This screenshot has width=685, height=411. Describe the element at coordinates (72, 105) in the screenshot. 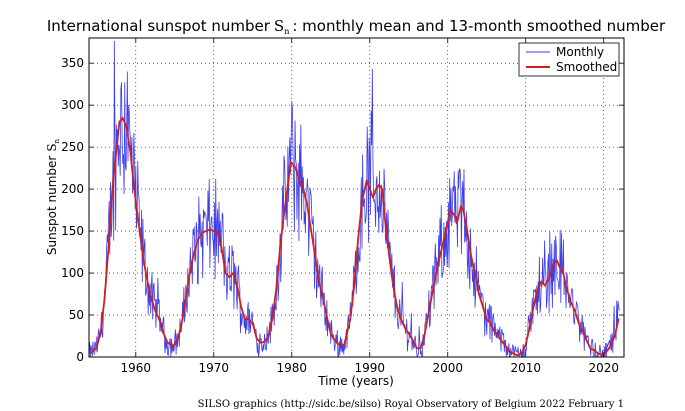

I see `y-tick-label: 300` at that location.